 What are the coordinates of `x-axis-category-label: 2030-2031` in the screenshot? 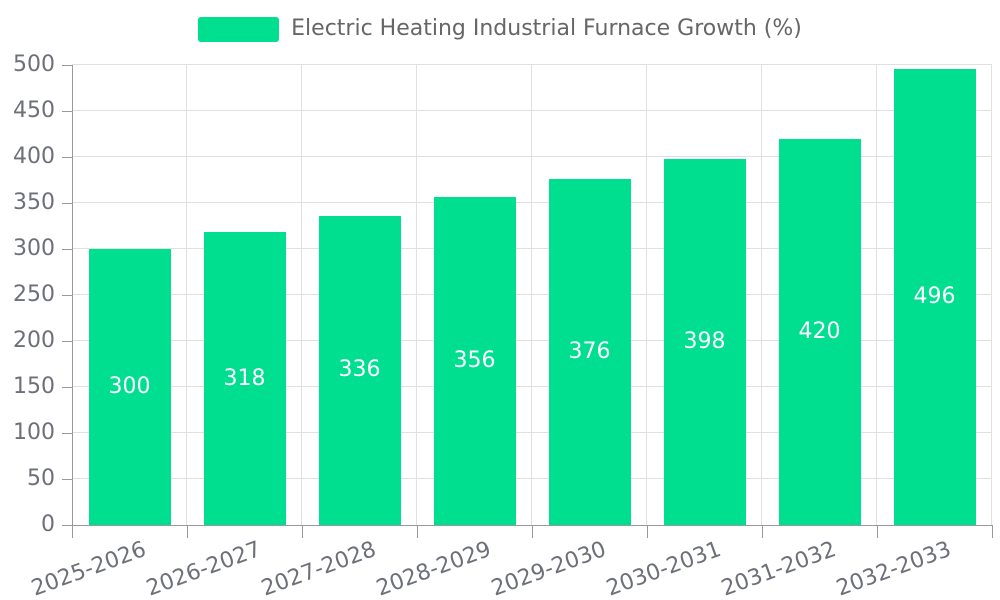 It's located at (663, 568).